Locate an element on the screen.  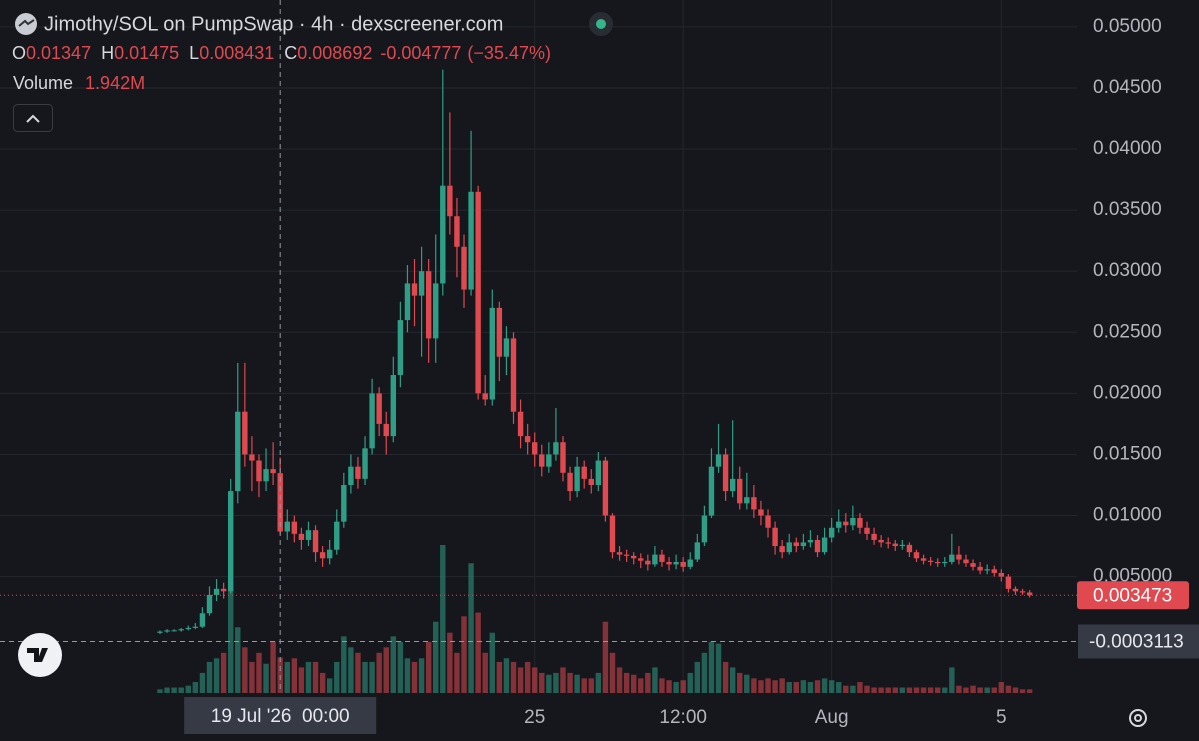
y-tick-label: 0.02500 is located at coordinates (1127, 331).